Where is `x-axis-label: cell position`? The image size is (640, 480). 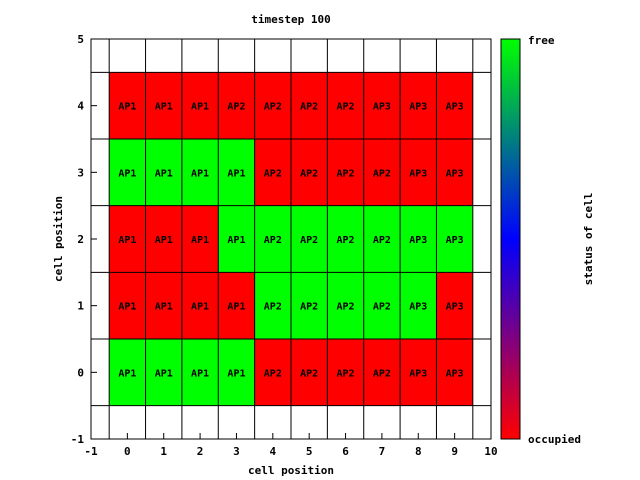
x-axis-label: cell position is located at coordinates (291, 470).